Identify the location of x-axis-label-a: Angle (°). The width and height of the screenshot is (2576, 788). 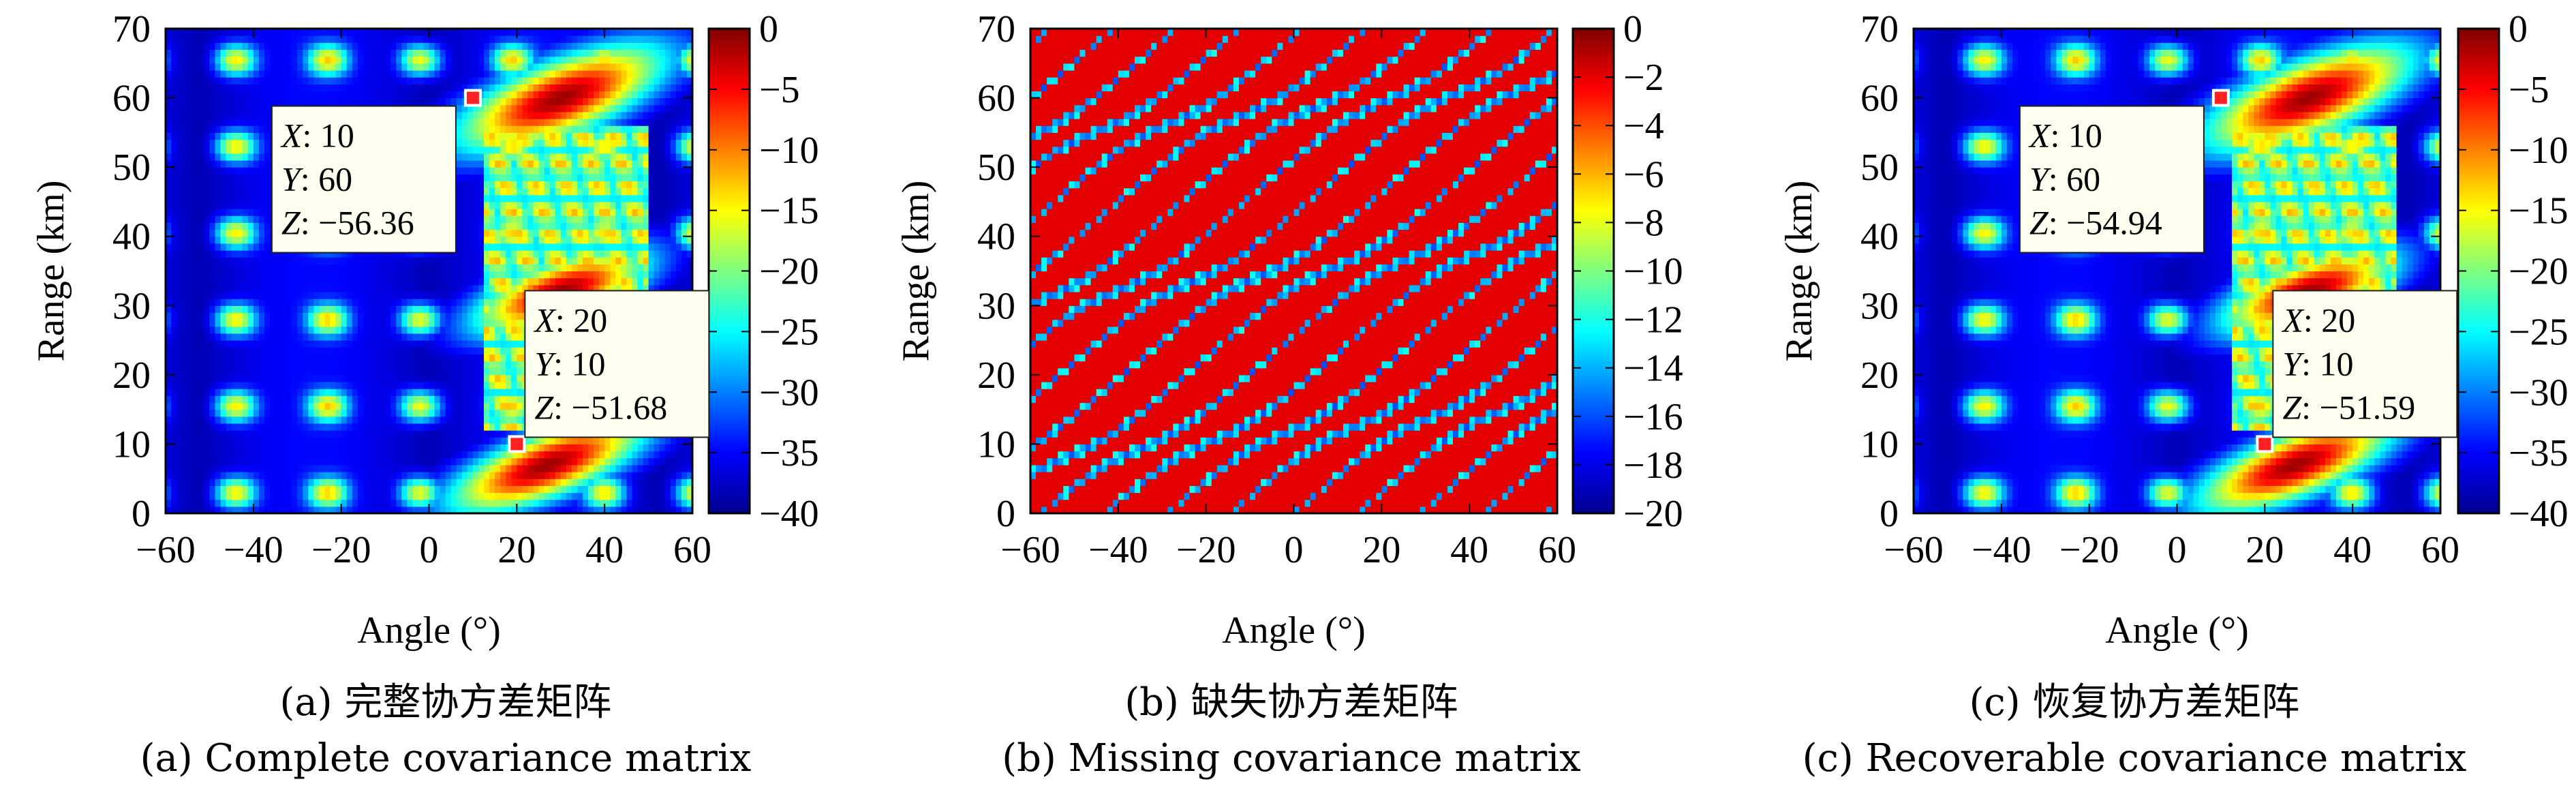
(429, 631).